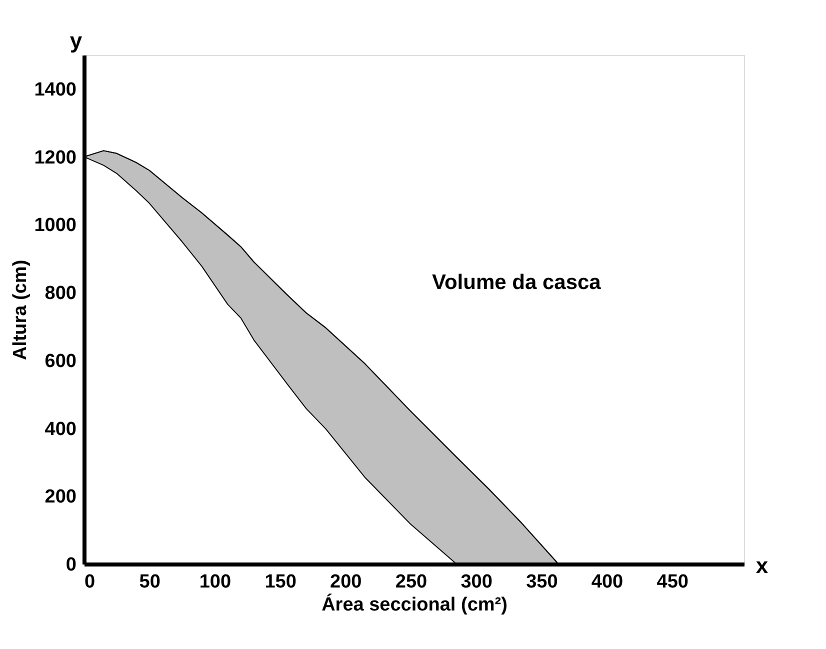 This screenshot has width=826, height=649. Describe the element at coordinates (215, 582) in the screenshot. I see `x-tick-label: 100` at that location.